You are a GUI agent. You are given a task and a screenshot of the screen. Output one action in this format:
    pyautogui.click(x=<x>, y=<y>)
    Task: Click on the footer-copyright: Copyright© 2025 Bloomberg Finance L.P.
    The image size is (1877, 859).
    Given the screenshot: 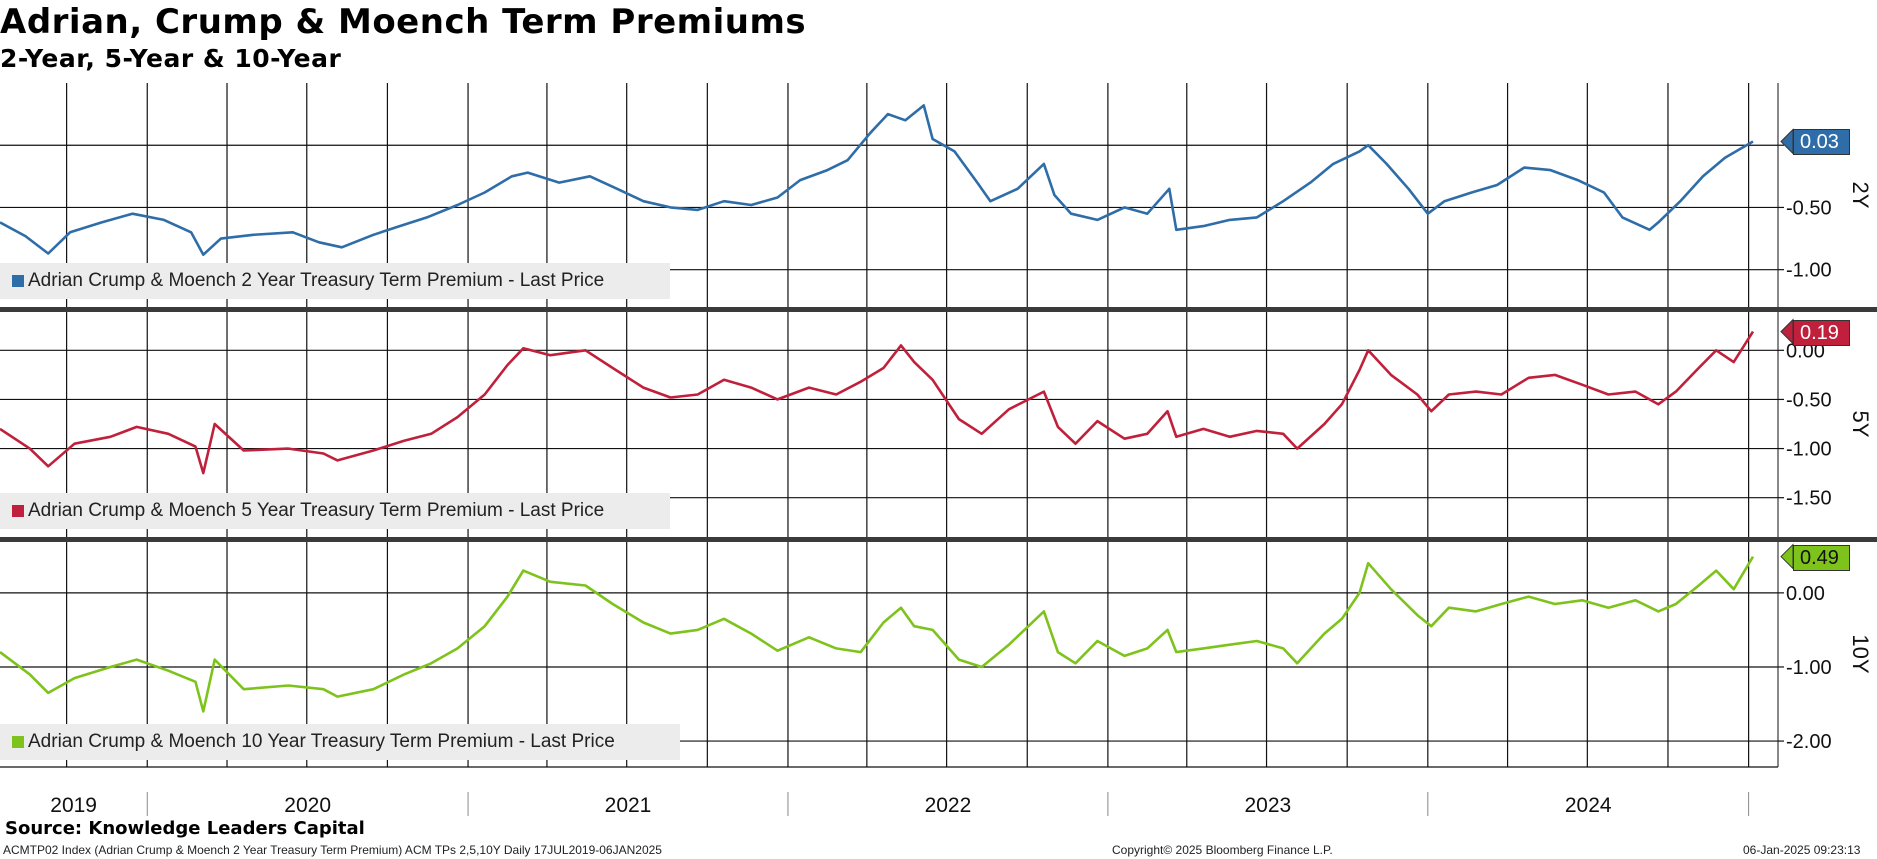 What is the action you would take?
    pyautogui.click(x=1222, y=850)
    